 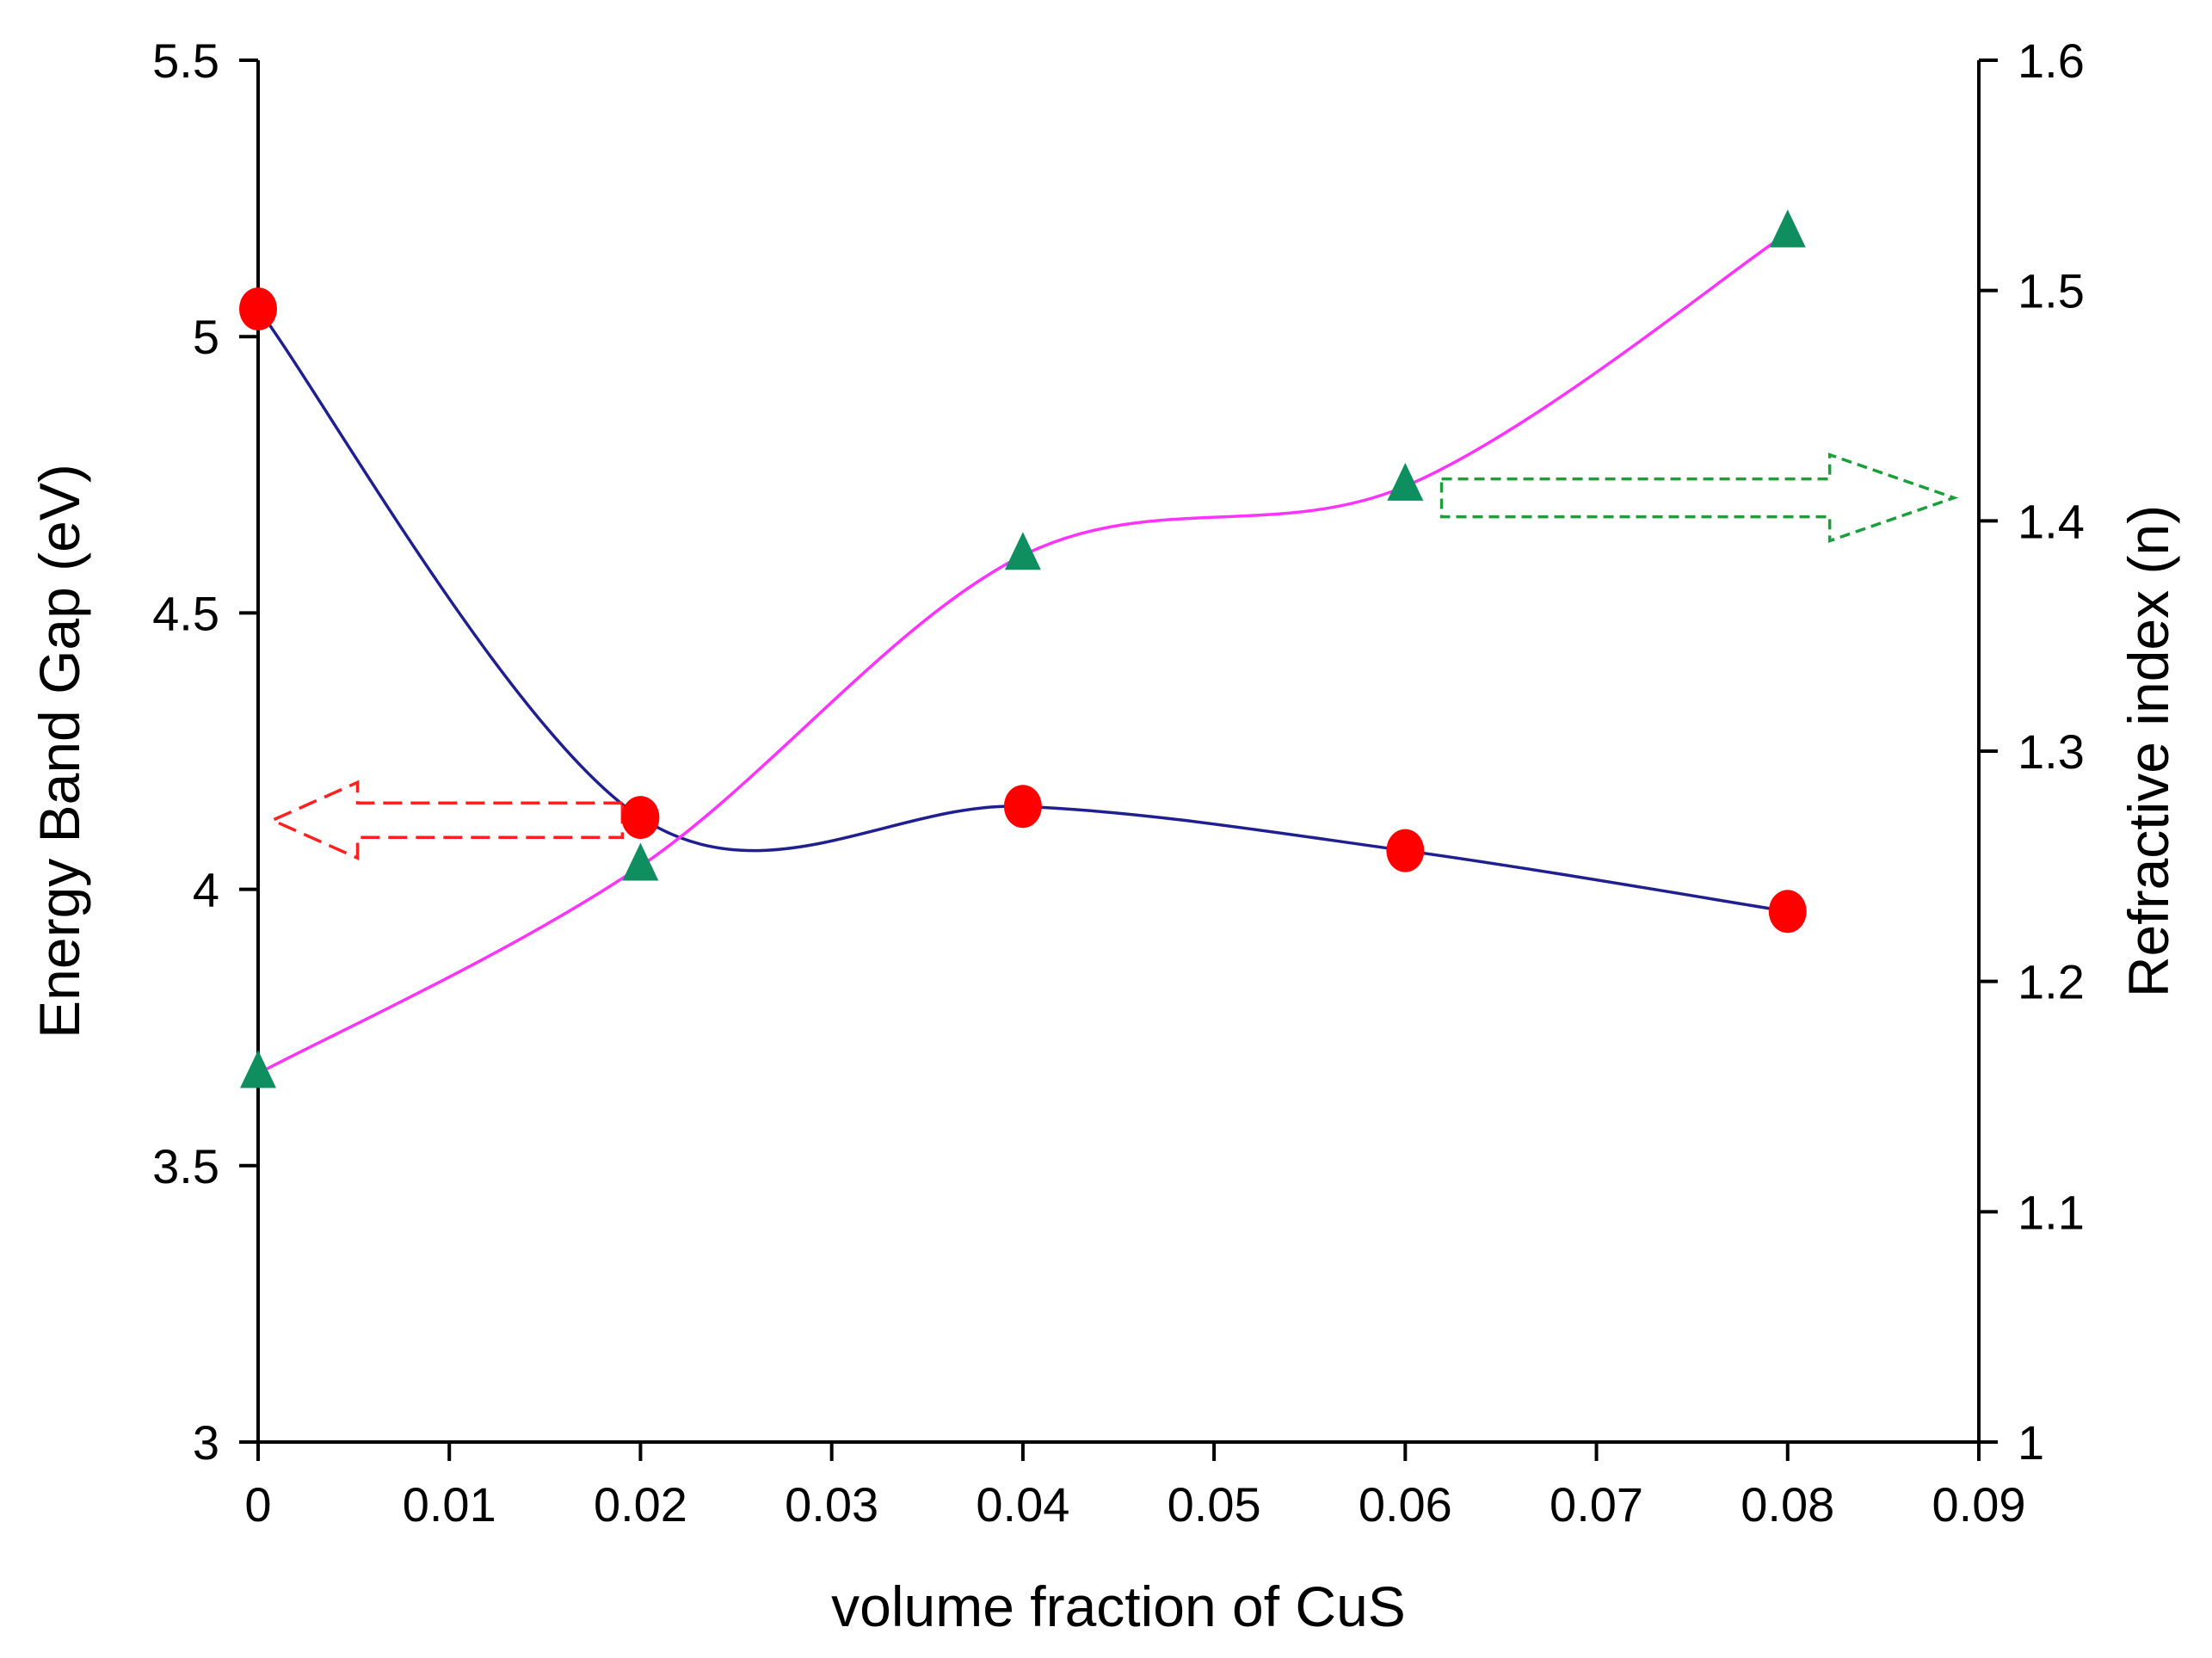 What do you see at coordinates (1022, 1504) in the screenshot?
I see `x-tick-label: 0.04` at bounding box center [1022, 1504].